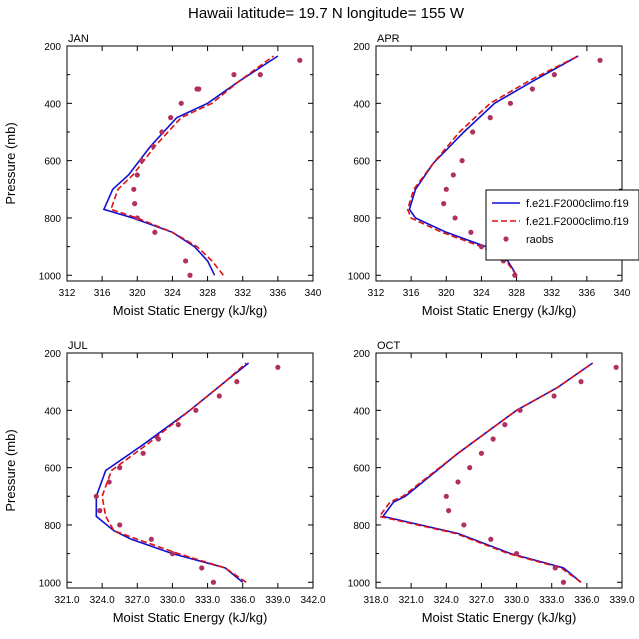 This screenshot has height=639, width=639. I want to click on series-line-model1, so click(172, 472).